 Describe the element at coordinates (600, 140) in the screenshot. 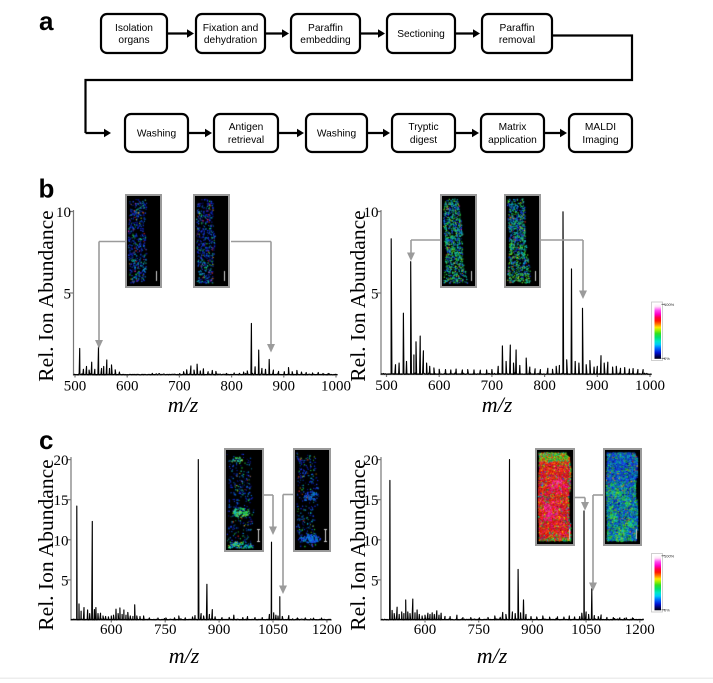

I see `svg-text: Imaging` at that location.